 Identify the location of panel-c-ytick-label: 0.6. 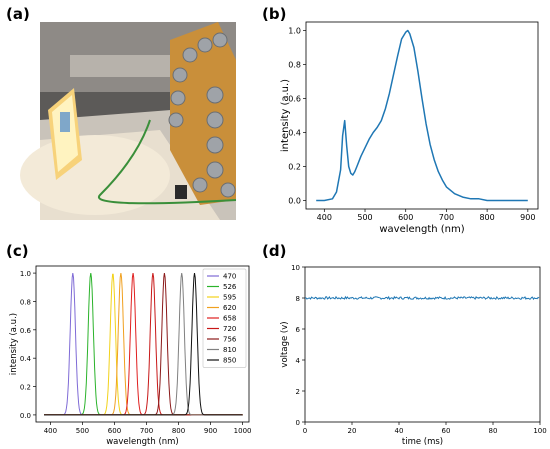
(26, 331).